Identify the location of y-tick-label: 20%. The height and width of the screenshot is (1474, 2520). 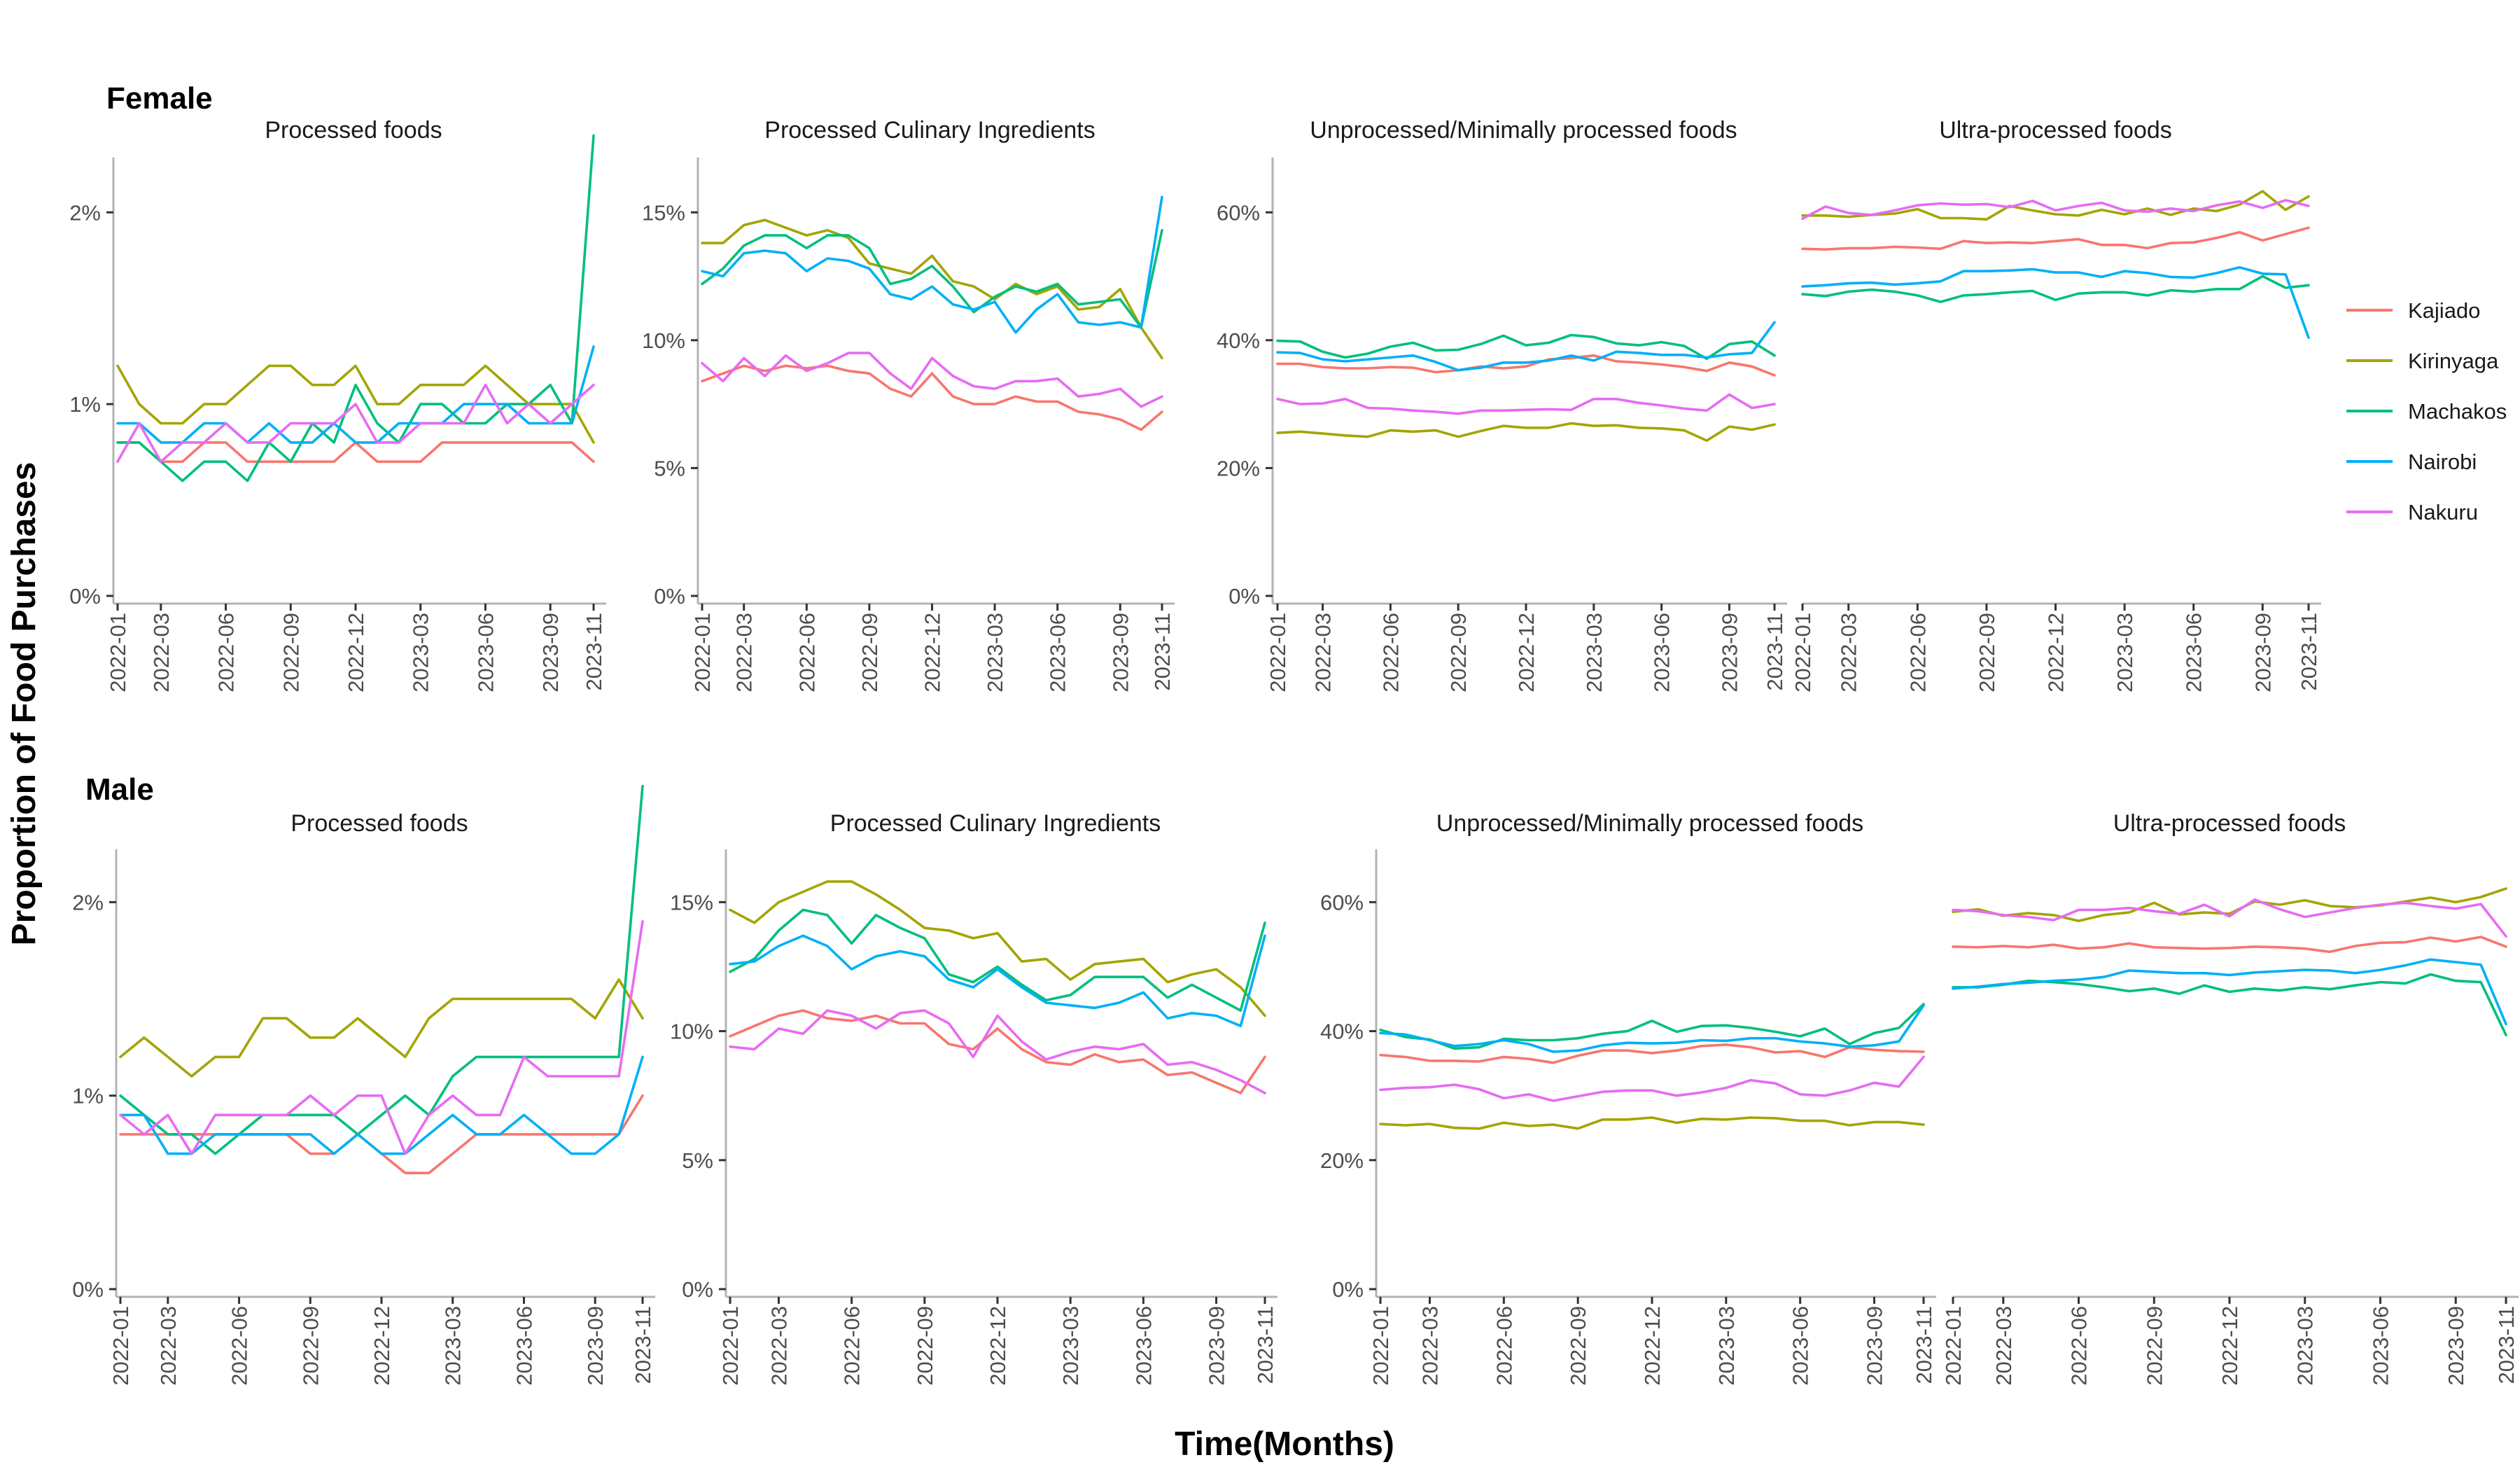
(1342, 1160).